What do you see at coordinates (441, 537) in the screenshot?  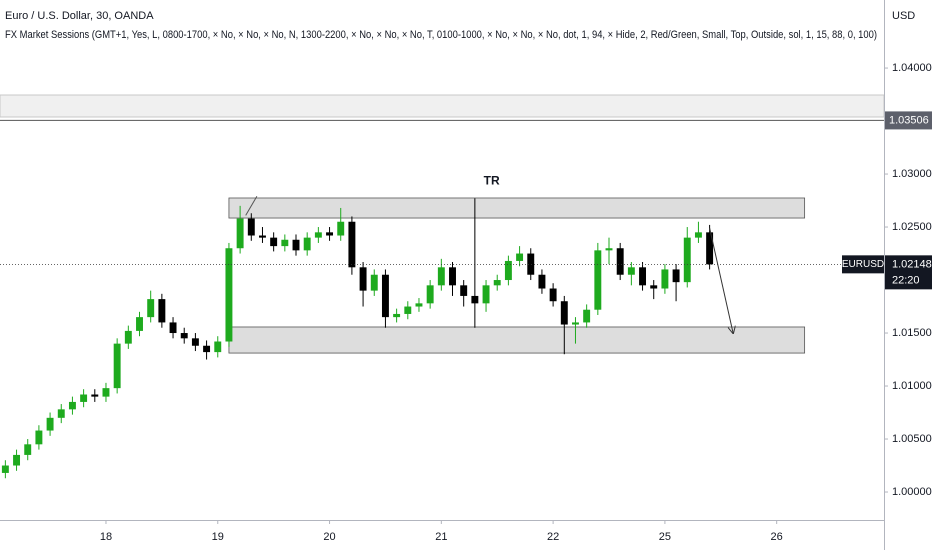 I see `x-tick-label: 21` at bounding box center [441, 537].